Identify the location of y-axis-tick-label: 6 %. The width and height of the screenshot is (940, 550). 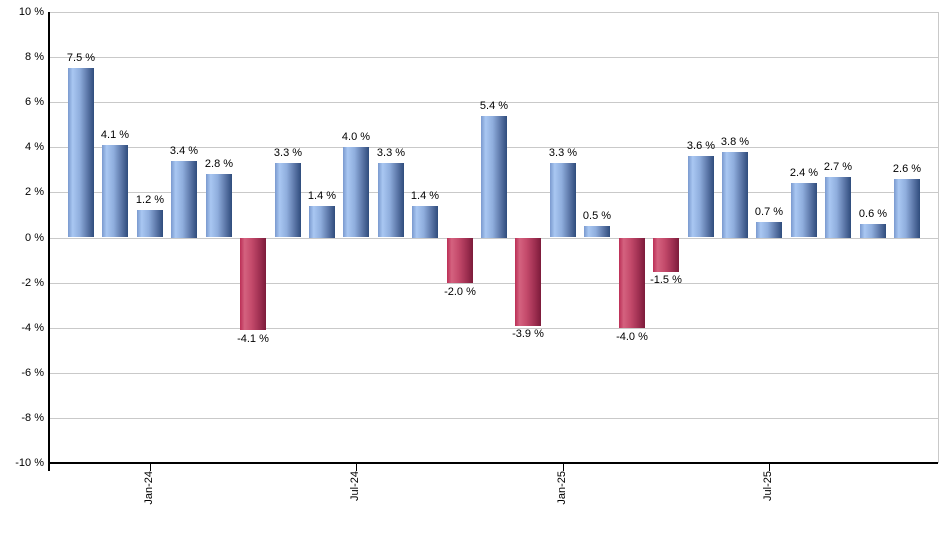
(34, 102).